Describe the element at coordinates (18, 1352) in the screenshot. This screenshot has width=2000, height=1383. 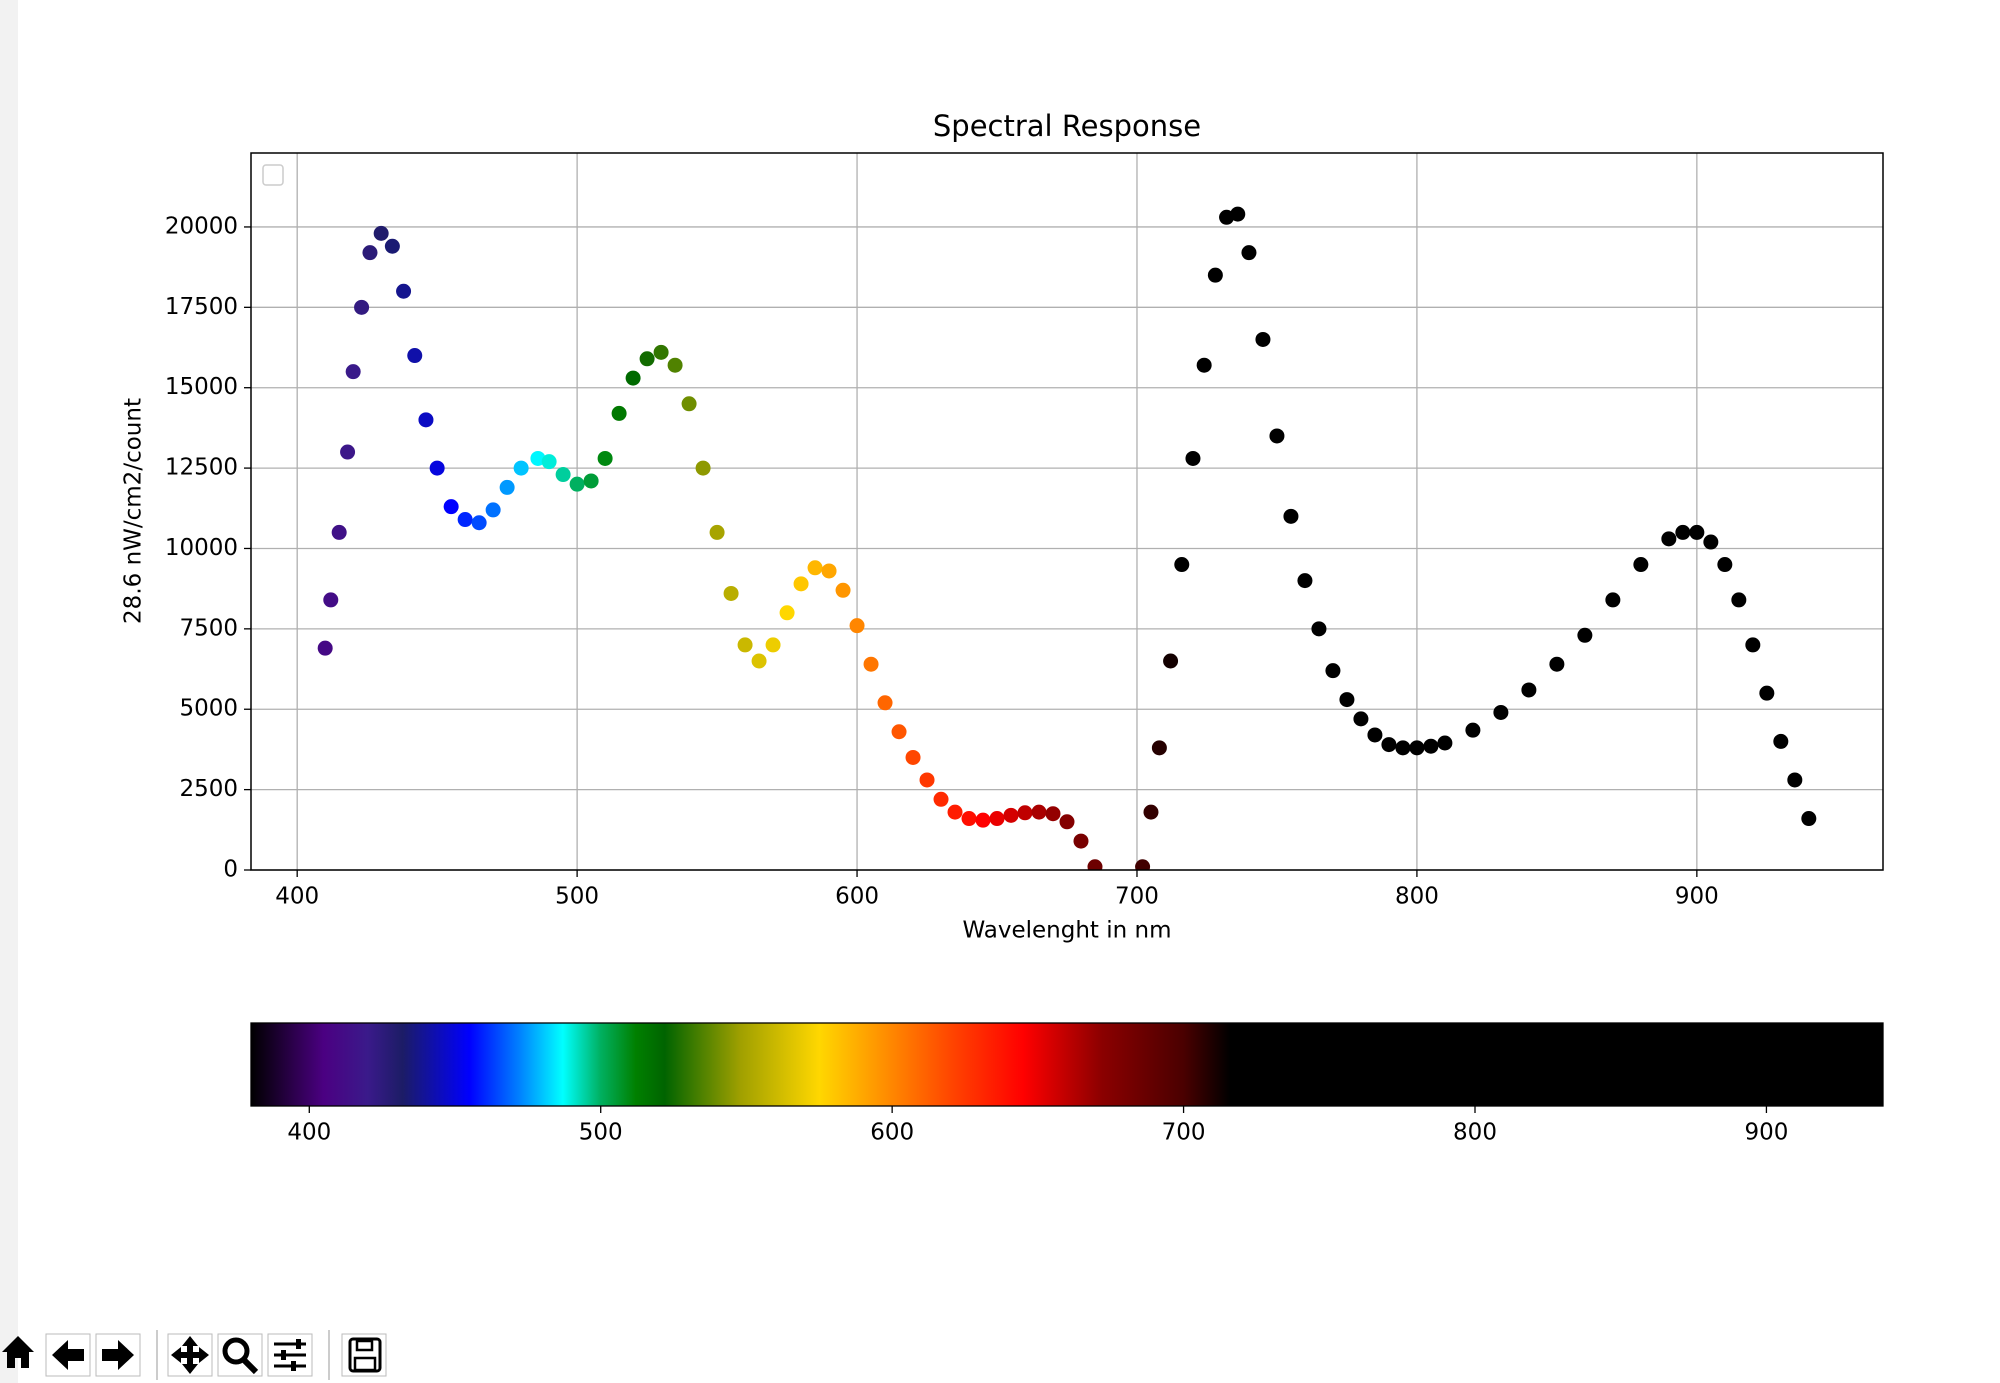
I see `home-button` at that location.